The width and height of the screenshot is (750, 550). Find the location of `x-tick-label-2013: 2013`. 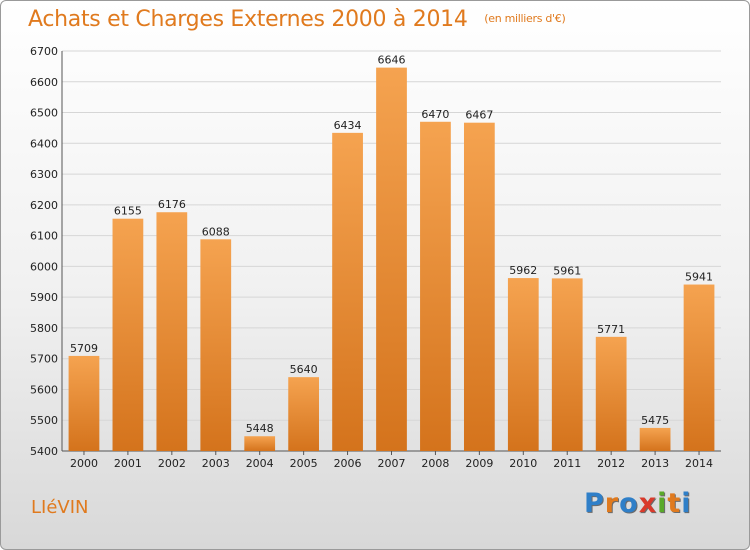

x-tick-label-2013: 2013 is located at coordinates (655, 463).